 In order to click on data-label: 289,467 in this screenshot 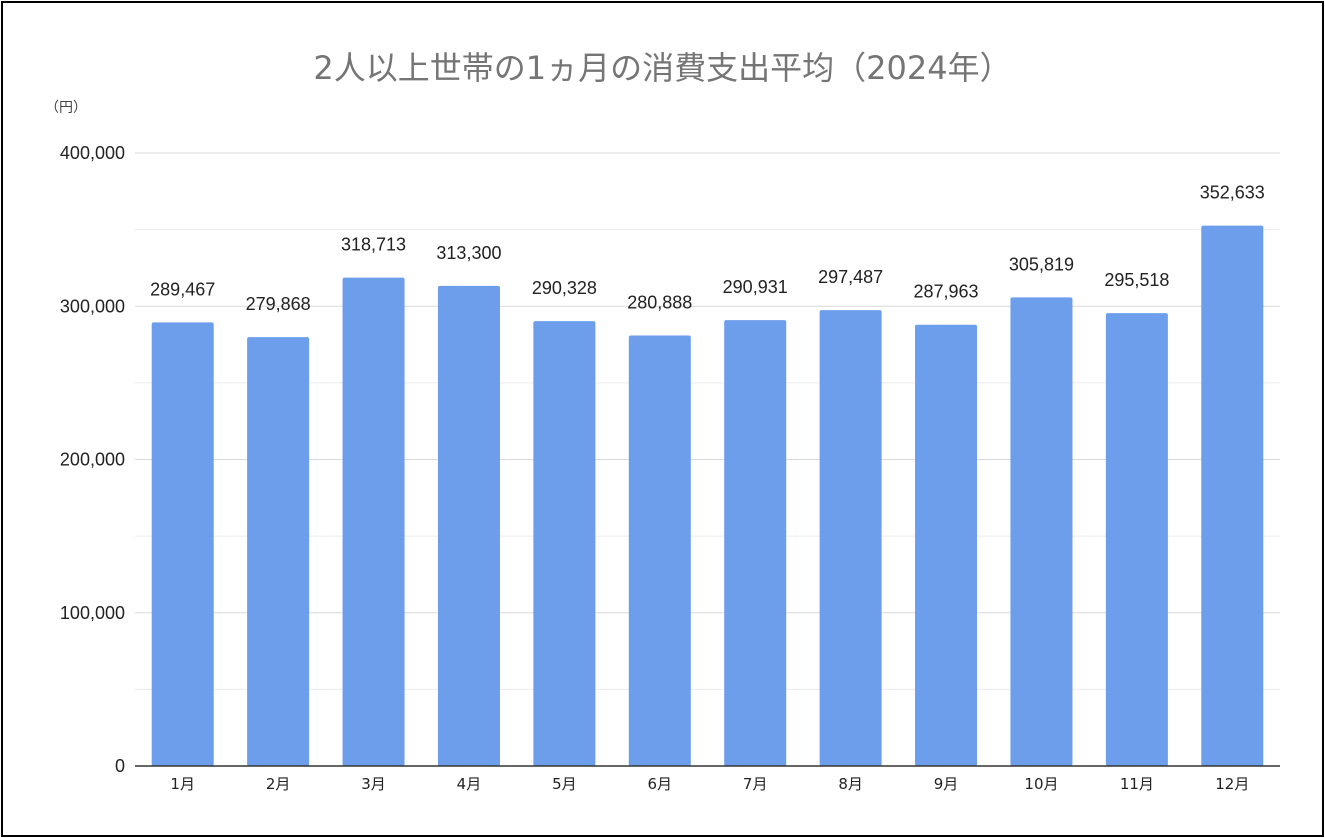, I will do `click(182, 289)`.